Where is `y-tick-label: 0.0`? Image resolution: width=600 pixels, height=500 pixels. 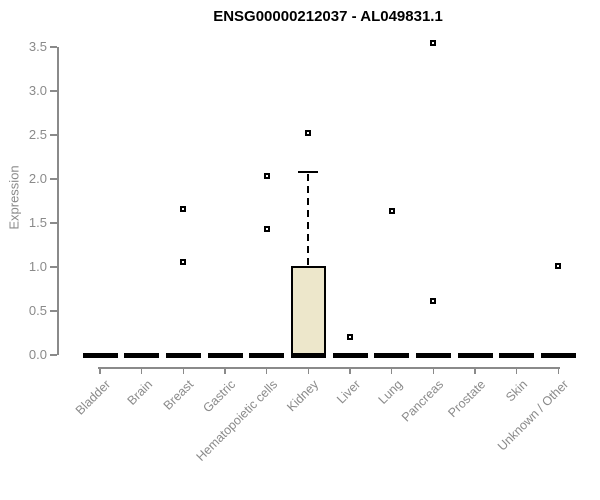
y-tick-label: 0.0 is located at coordinates (37, 354).